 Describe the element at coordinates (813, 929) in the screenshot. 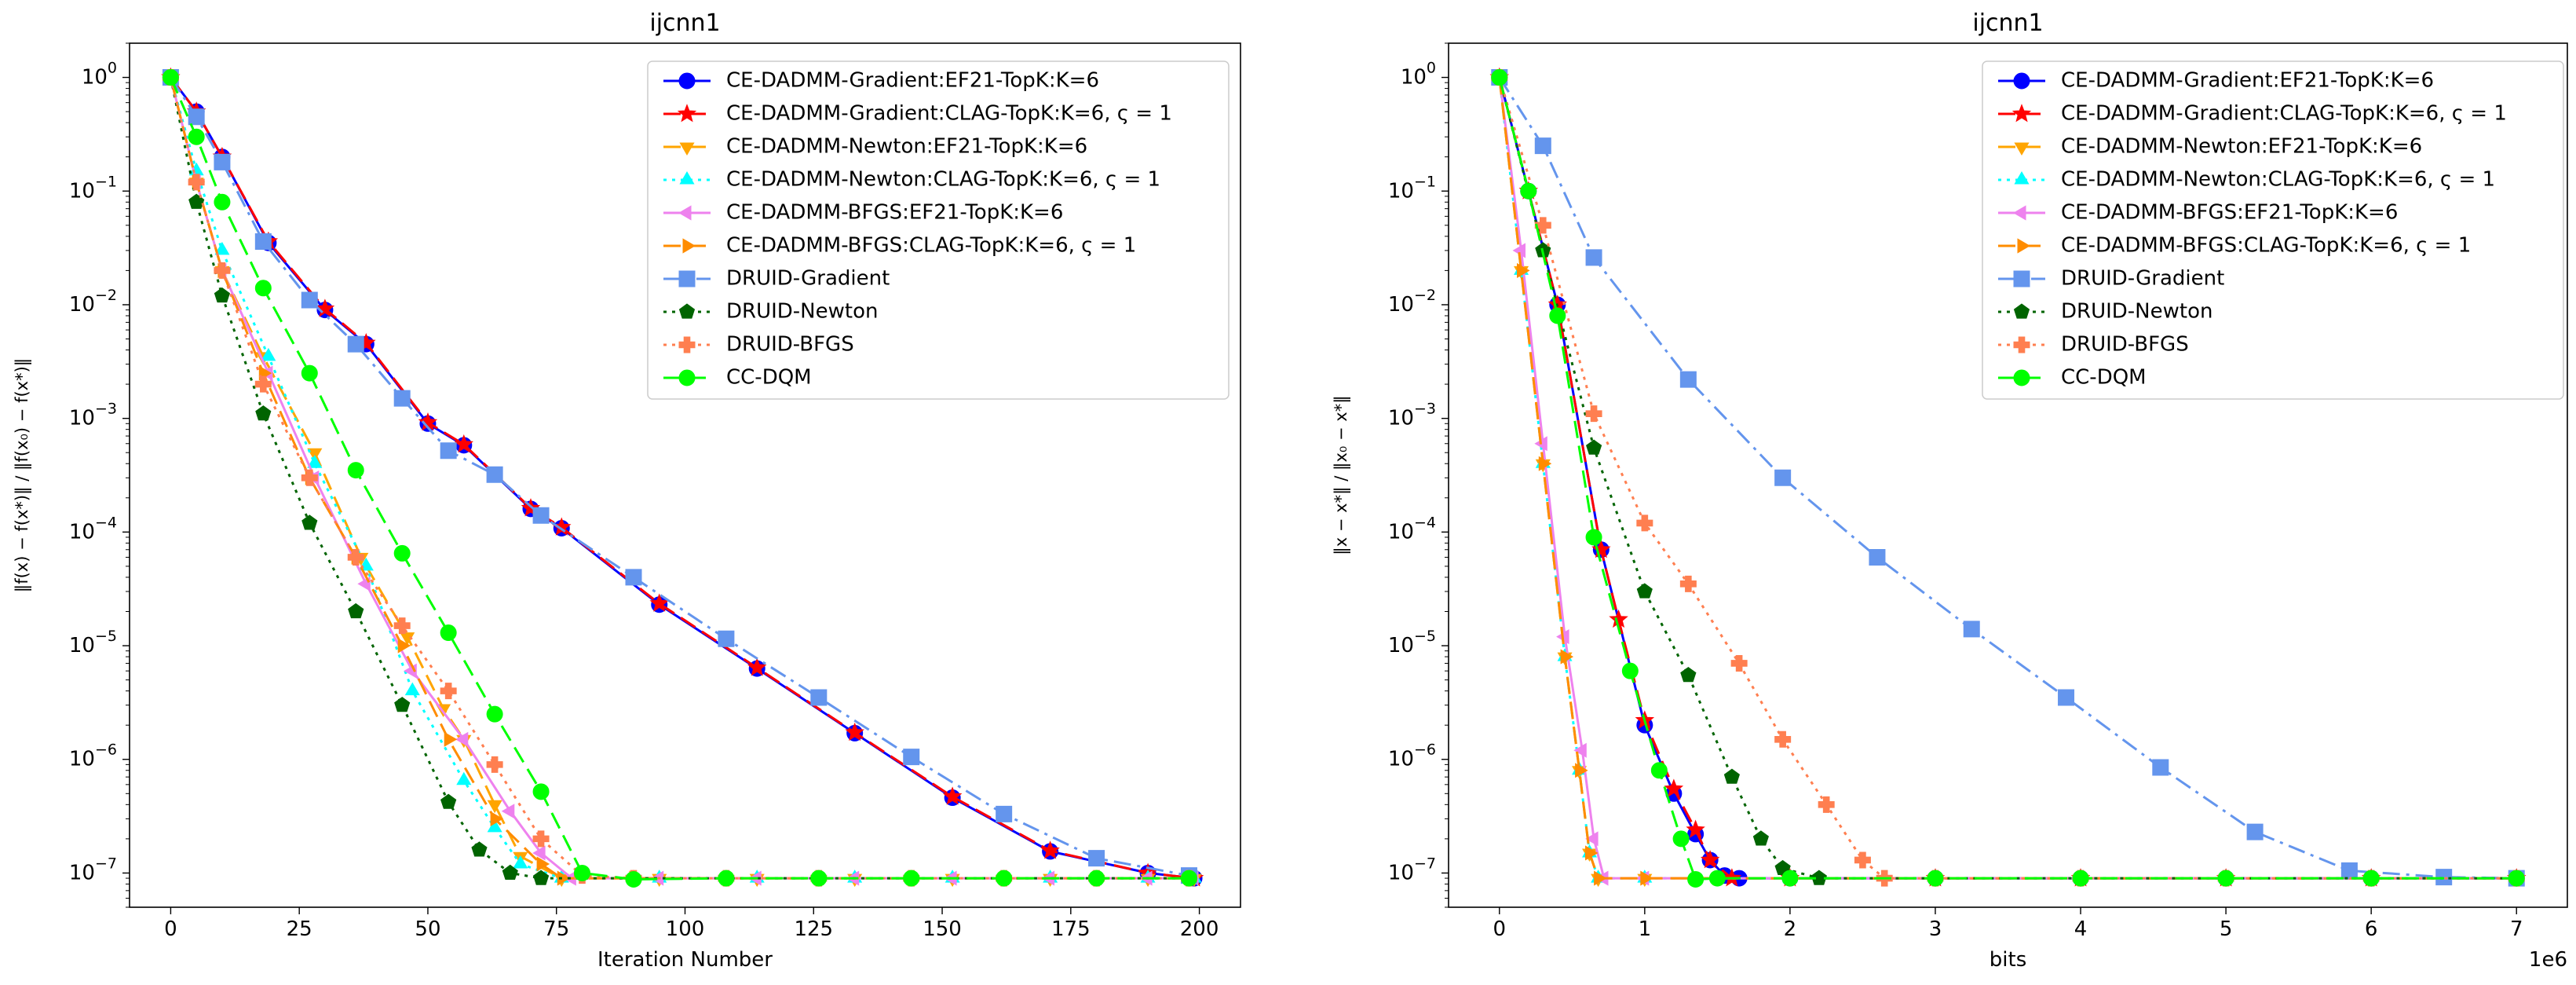

I see `x-tick-label: 125` at that location.